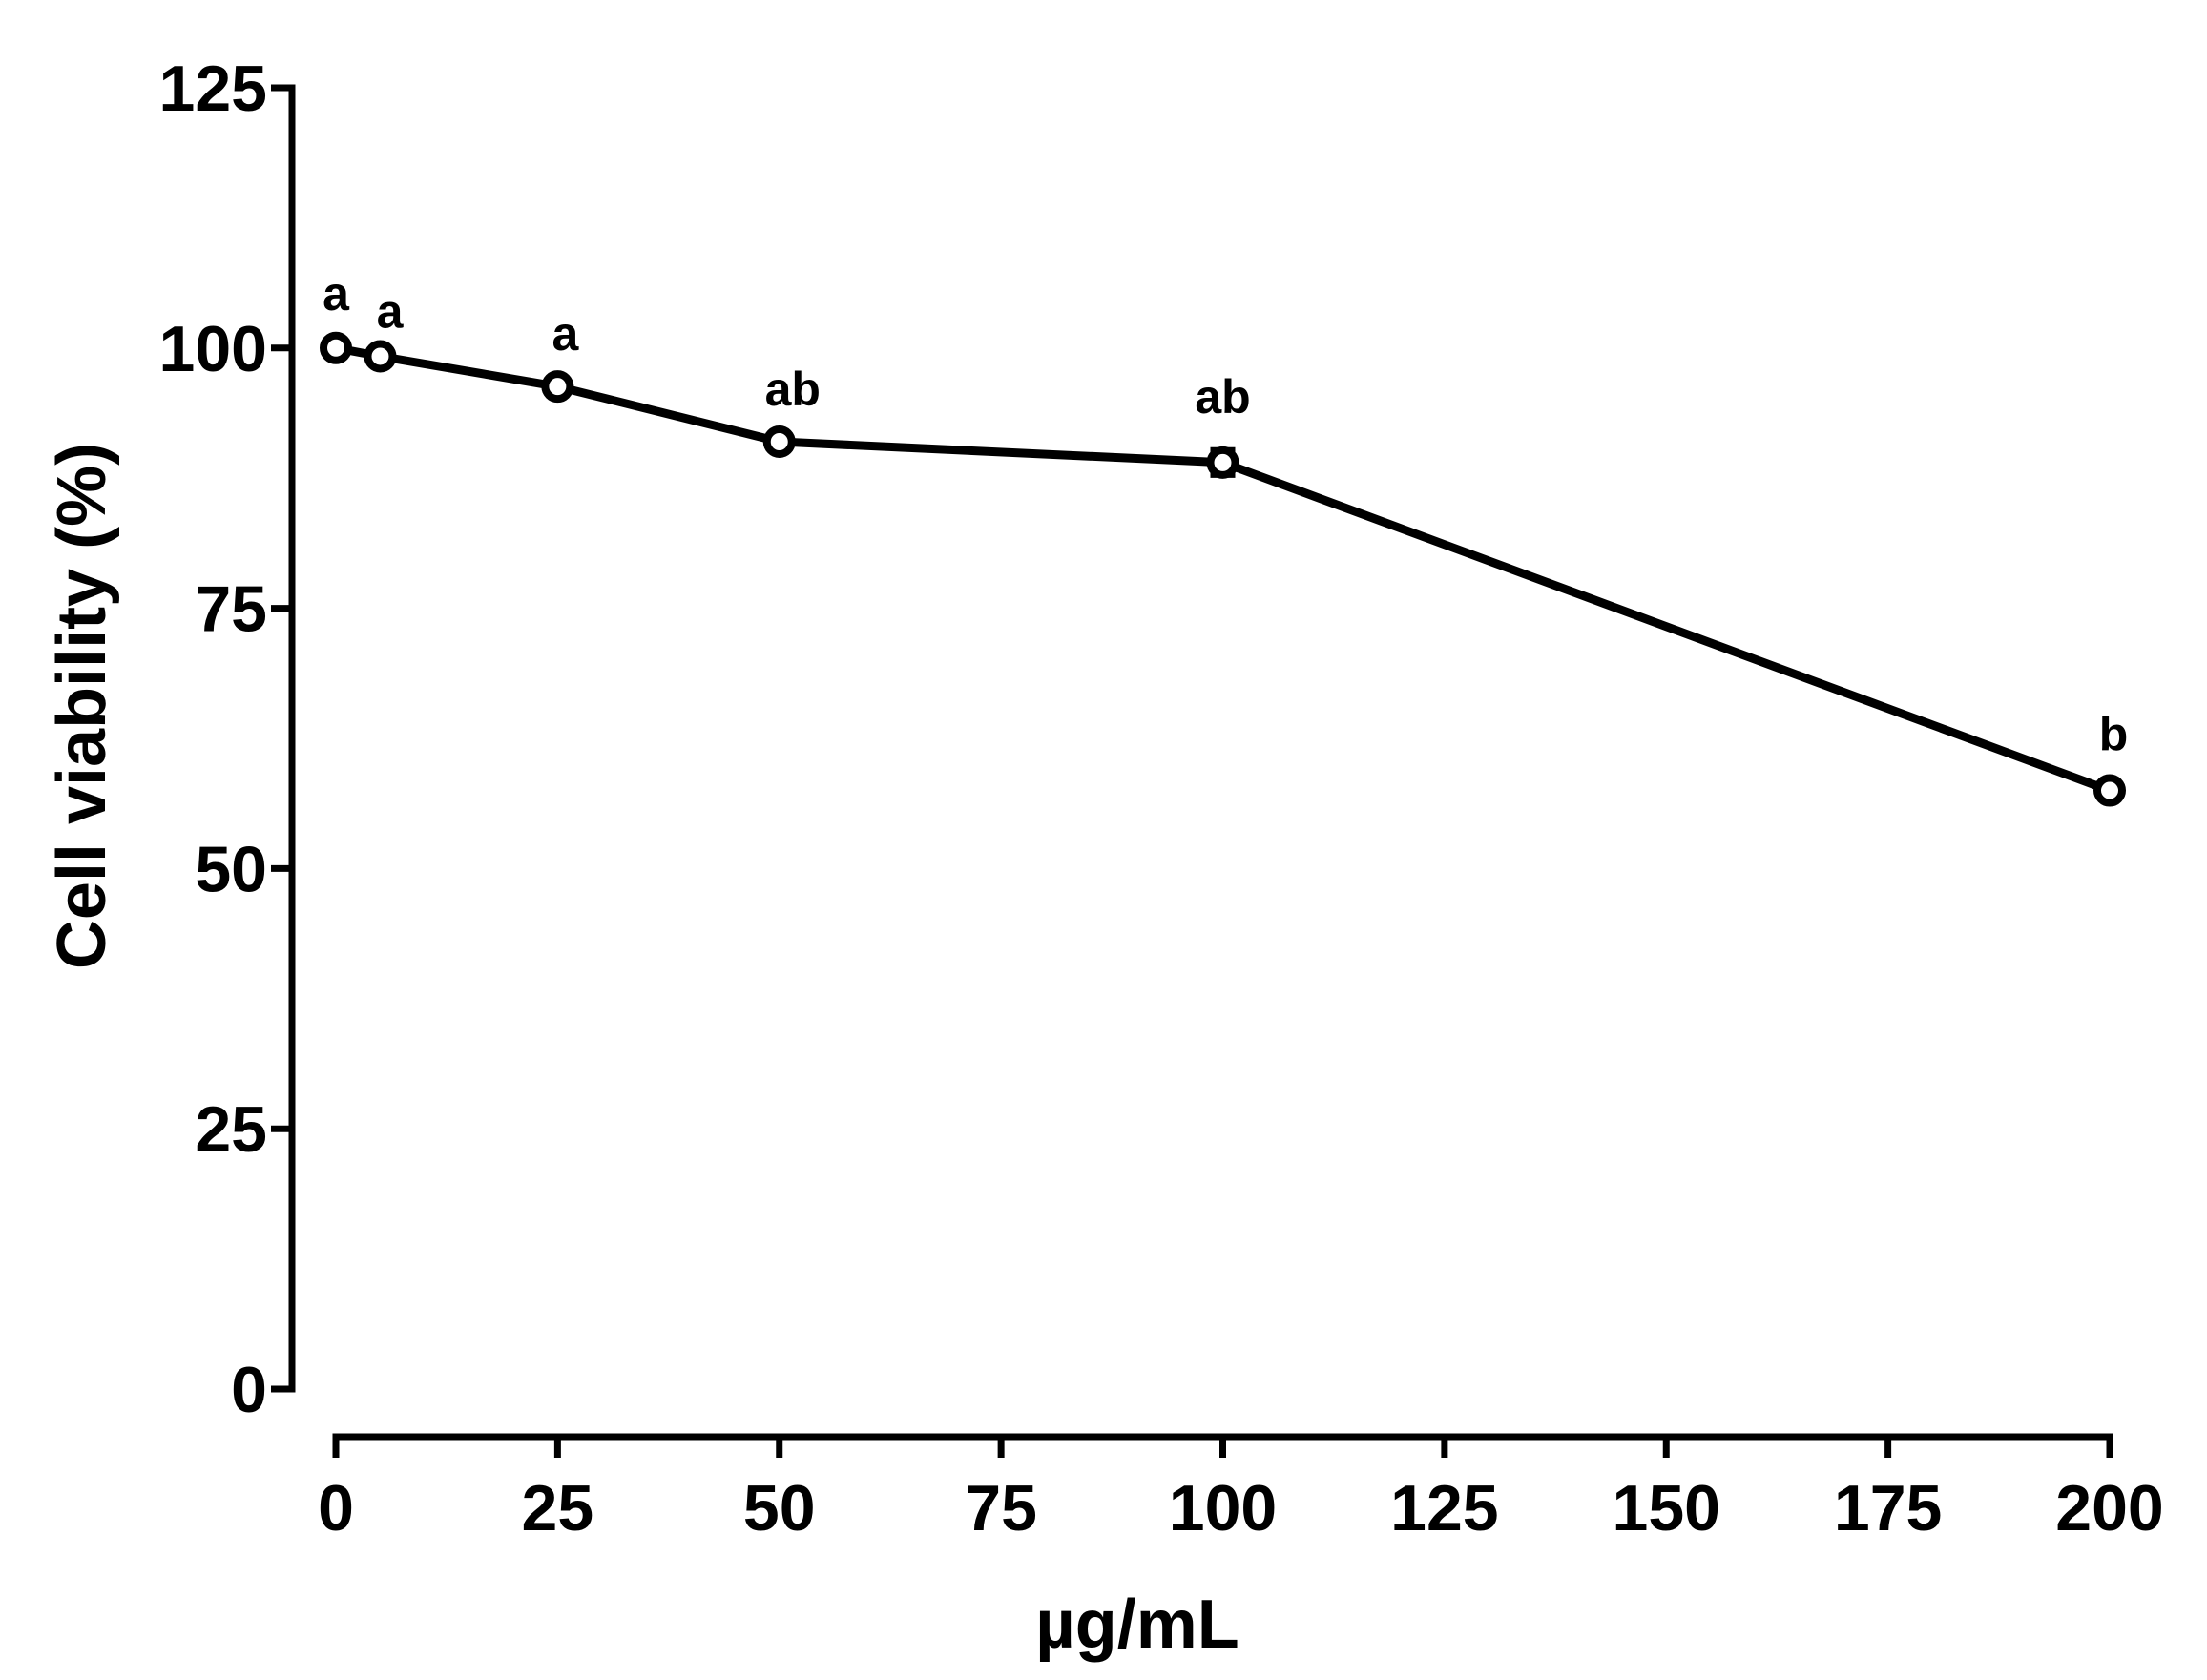  I want to click on x-tick-label: 125, so click(1444, 1508).